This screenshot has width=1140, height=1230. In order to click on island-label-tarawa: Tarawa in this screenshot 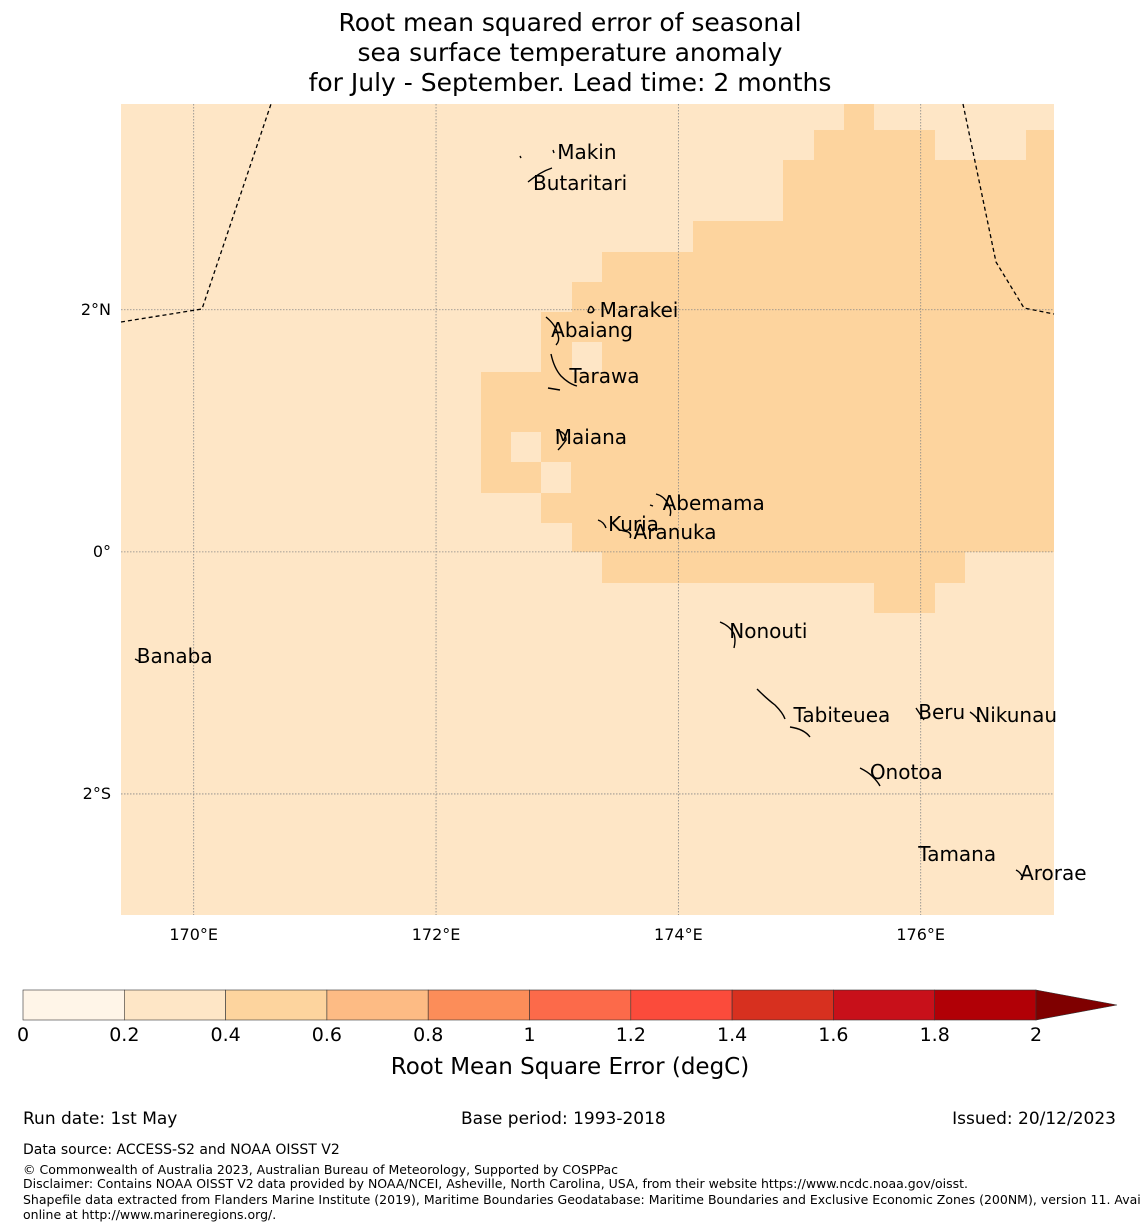, I will do `click(604, 376)`.